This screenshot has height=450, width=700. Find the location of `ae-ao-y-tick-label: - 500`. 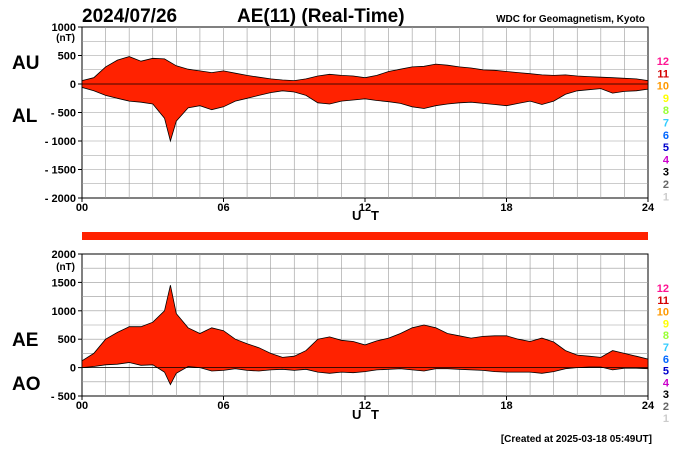

ae-ao-y-tick-label: - 500 is located at coordinates (63, 397).